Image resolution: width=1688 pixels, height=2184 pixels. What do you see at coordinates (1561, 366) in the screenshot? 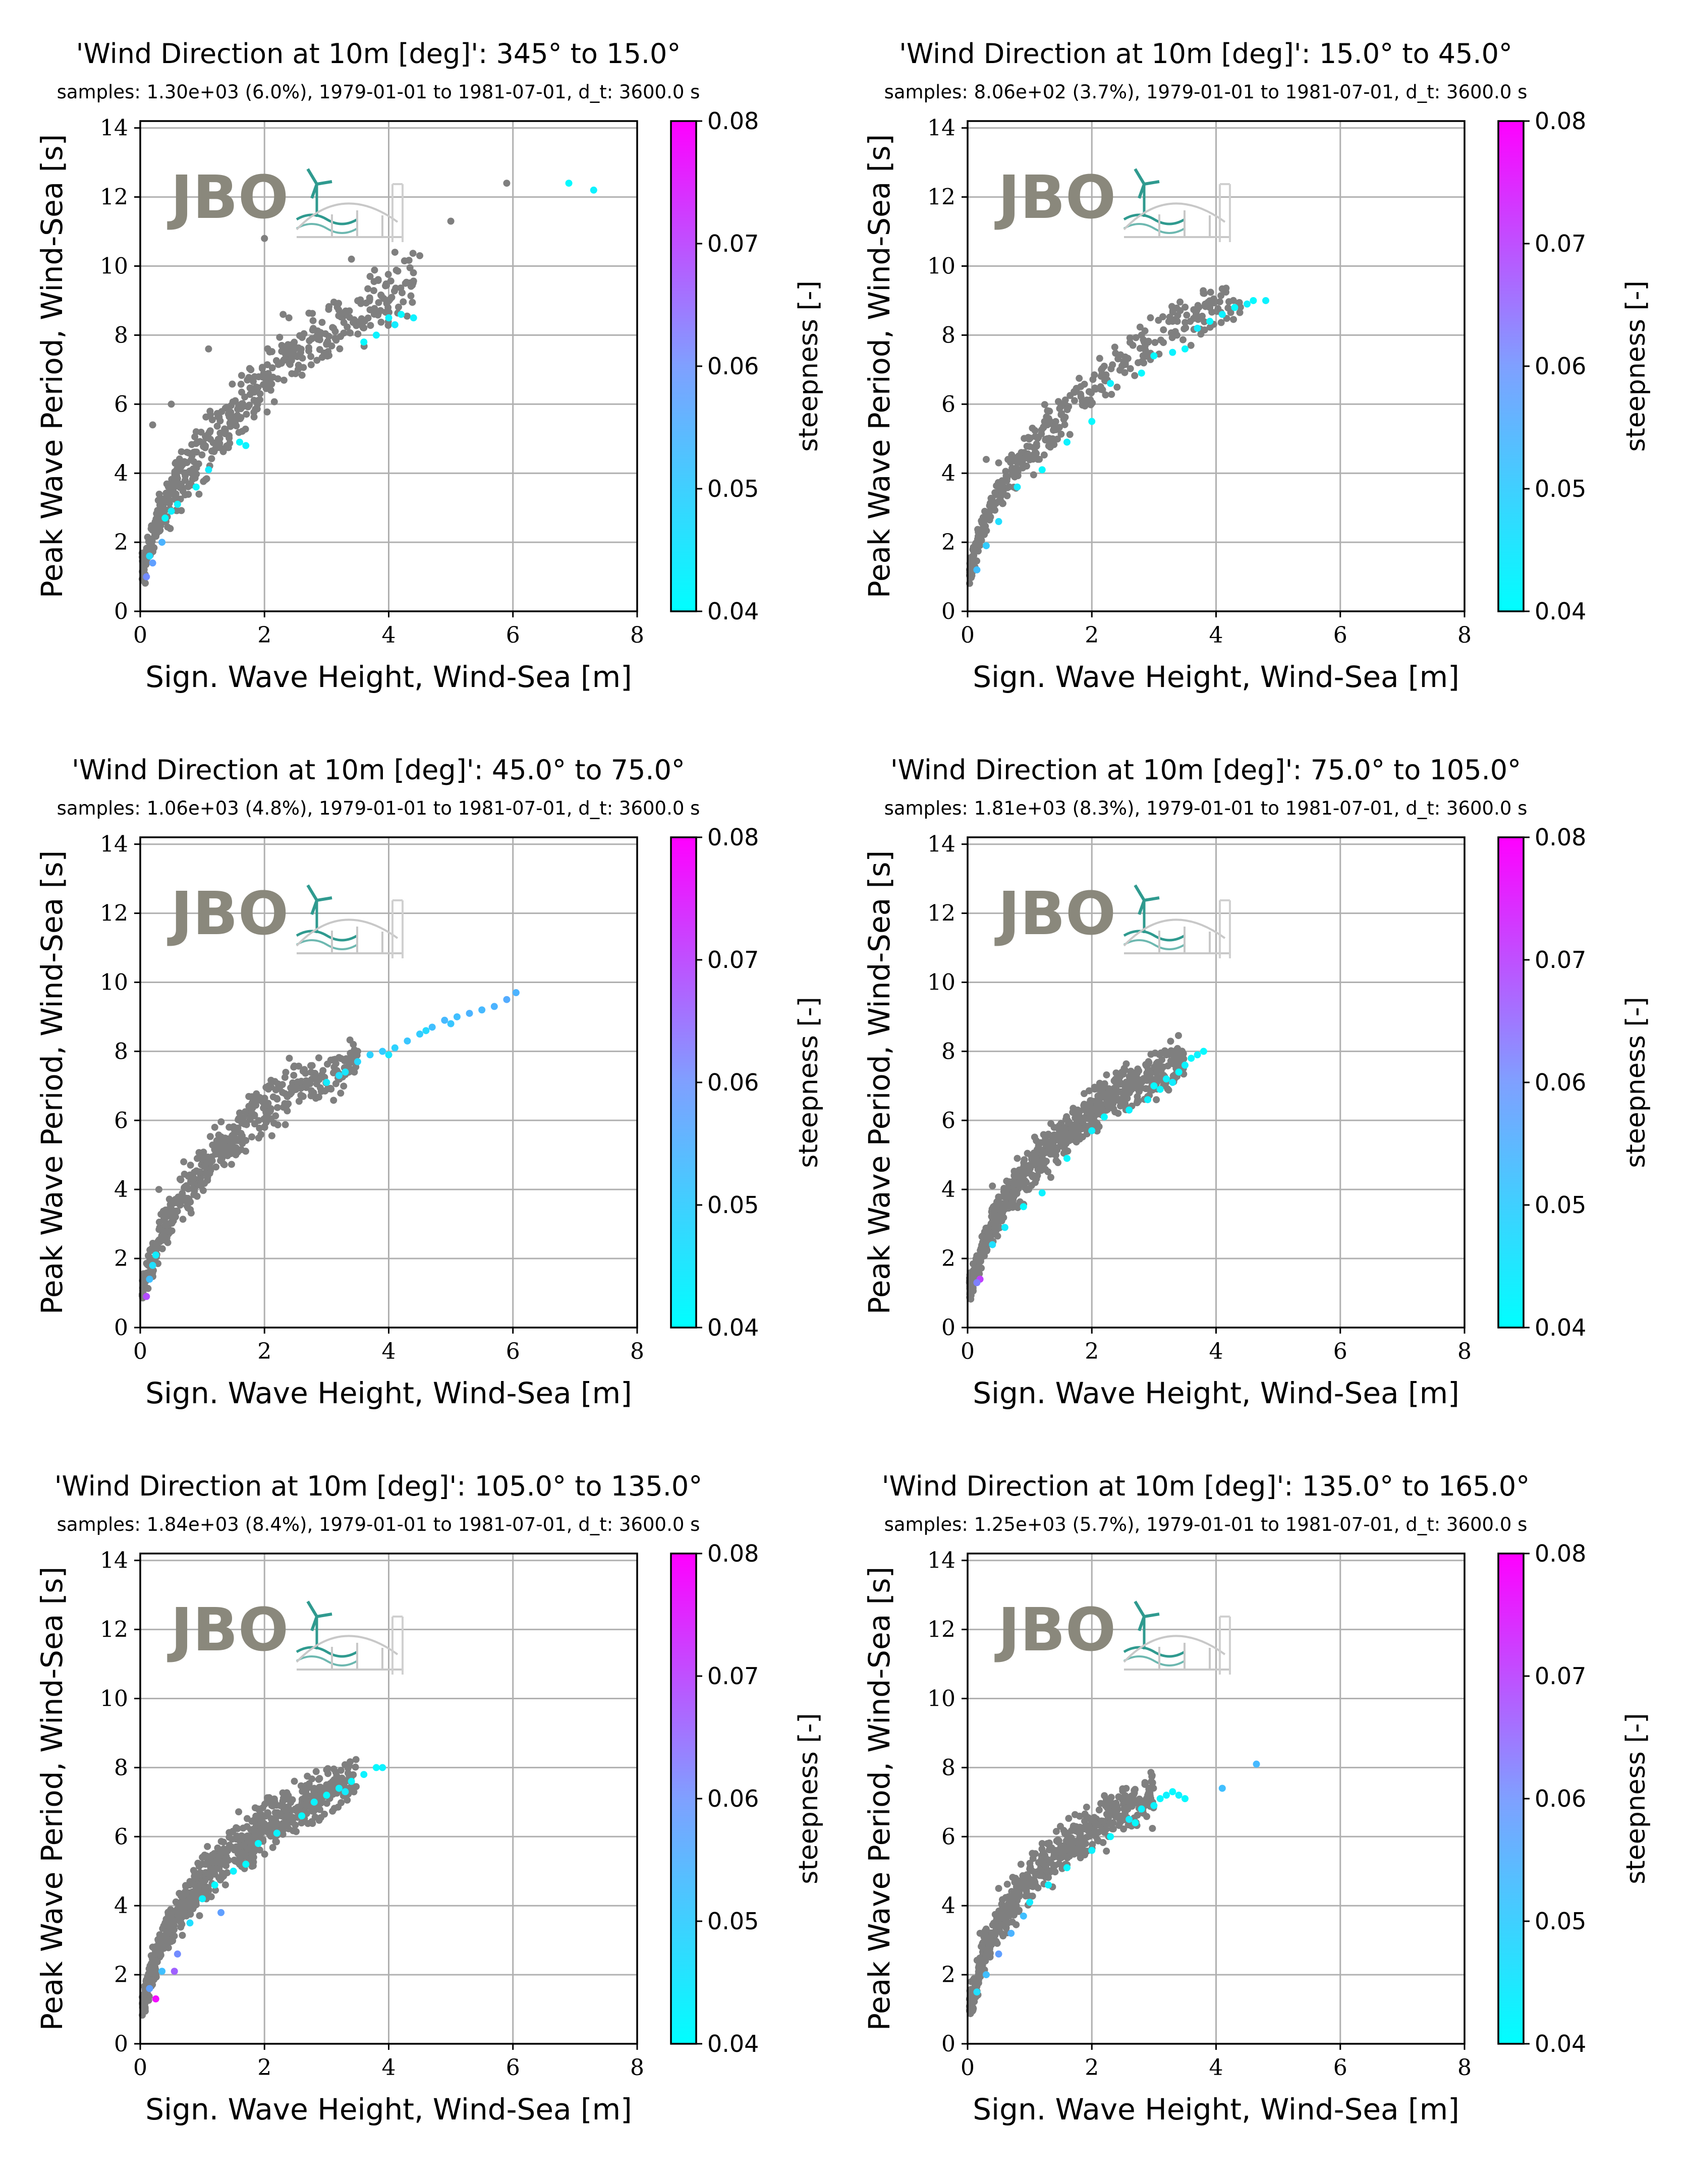
I see `colorbar-tick-label: 0.06` at bounding box center [1561, 366].